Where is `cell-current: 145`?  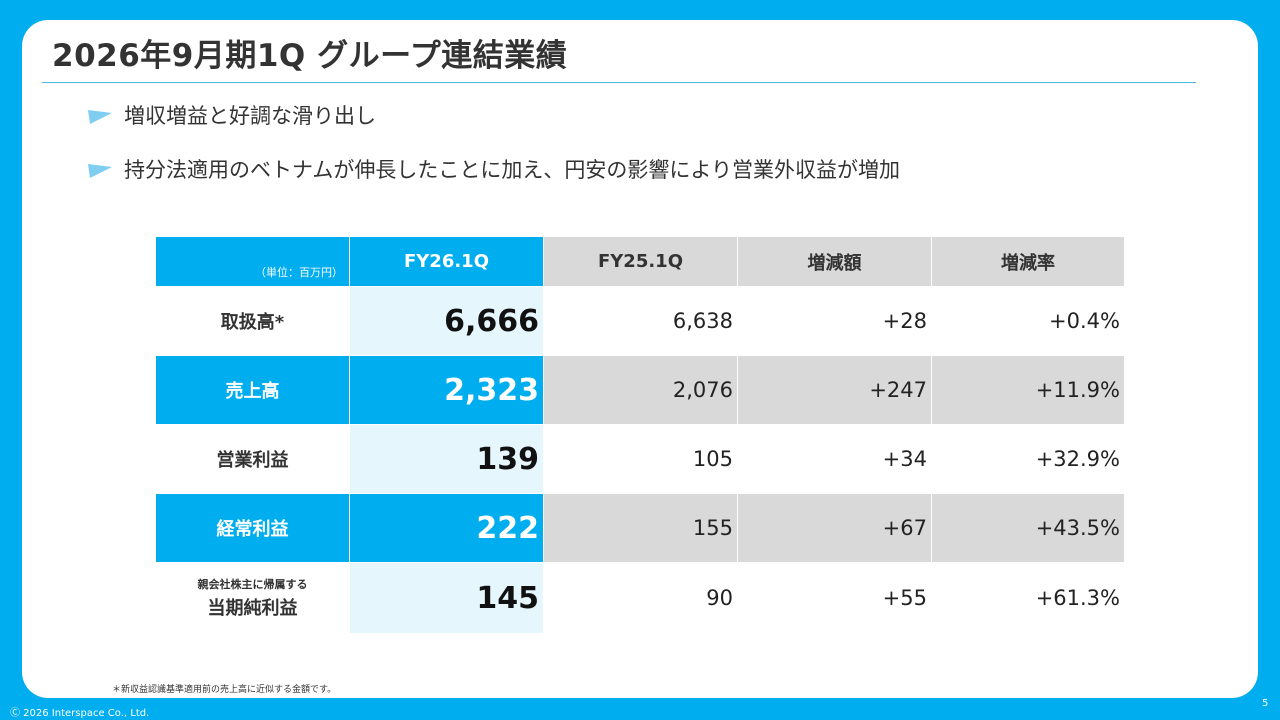 cell-current: 145 is located at coordinates (446, 598).